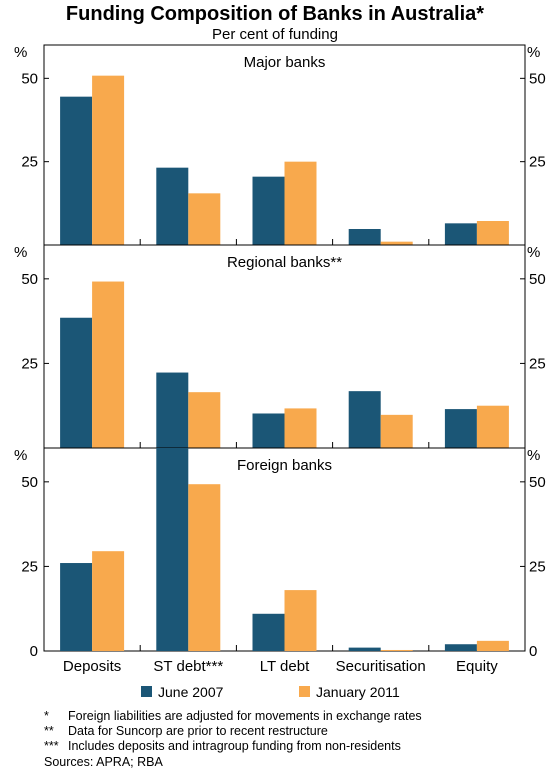 The height and width of the screenshot is (784, 550). What do you see at coordinates (172, 549) in the screenshot?
I see `bar-foreign-banks-st-debt-june-2007` at bounding box center [172, 549].